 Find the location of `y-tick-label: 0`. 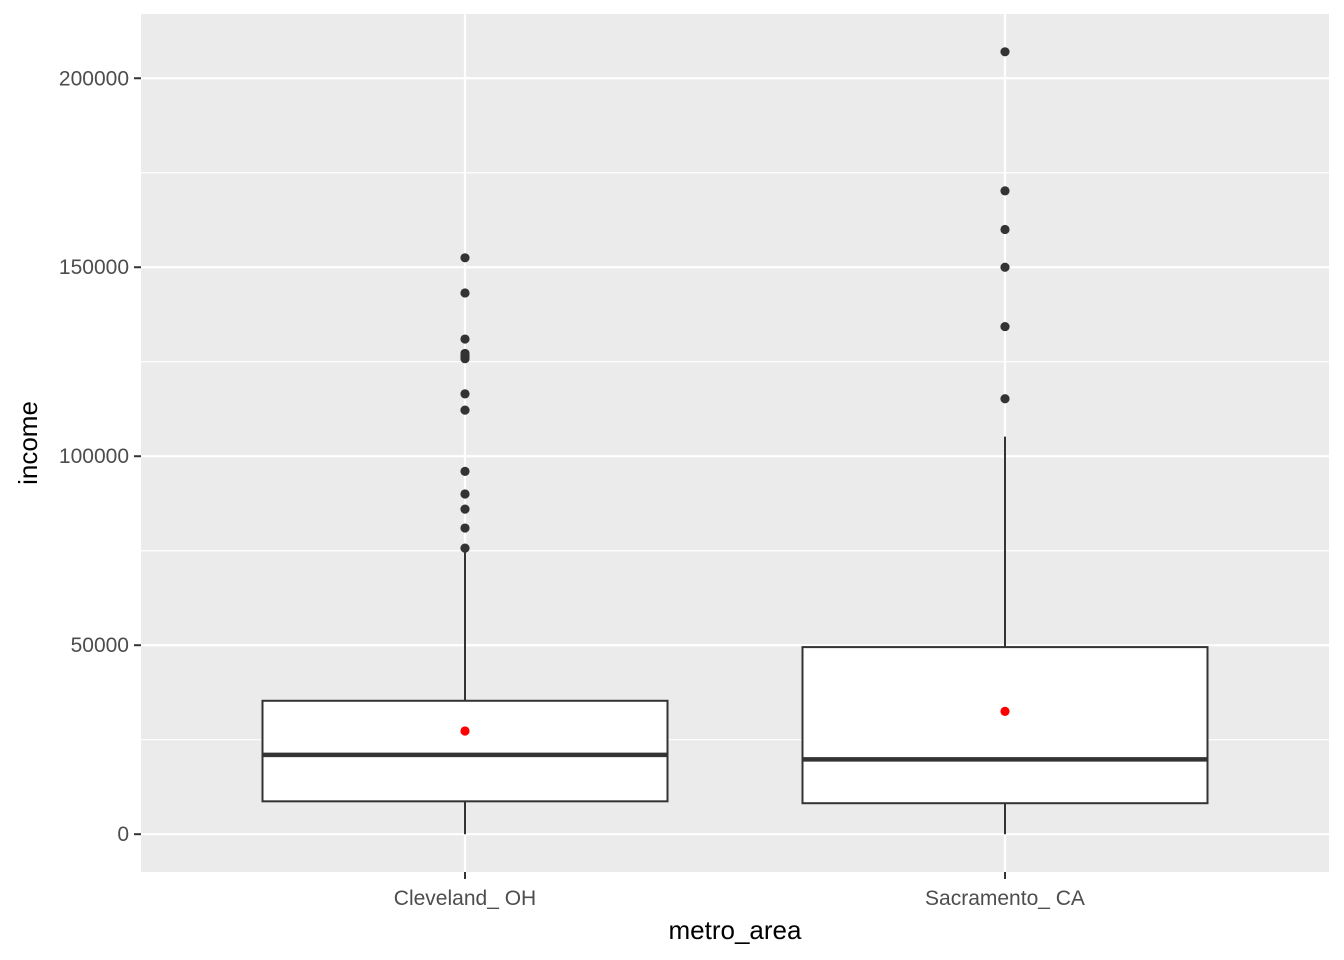

y-tick-label: 0 is located at coordinates (123, 834).